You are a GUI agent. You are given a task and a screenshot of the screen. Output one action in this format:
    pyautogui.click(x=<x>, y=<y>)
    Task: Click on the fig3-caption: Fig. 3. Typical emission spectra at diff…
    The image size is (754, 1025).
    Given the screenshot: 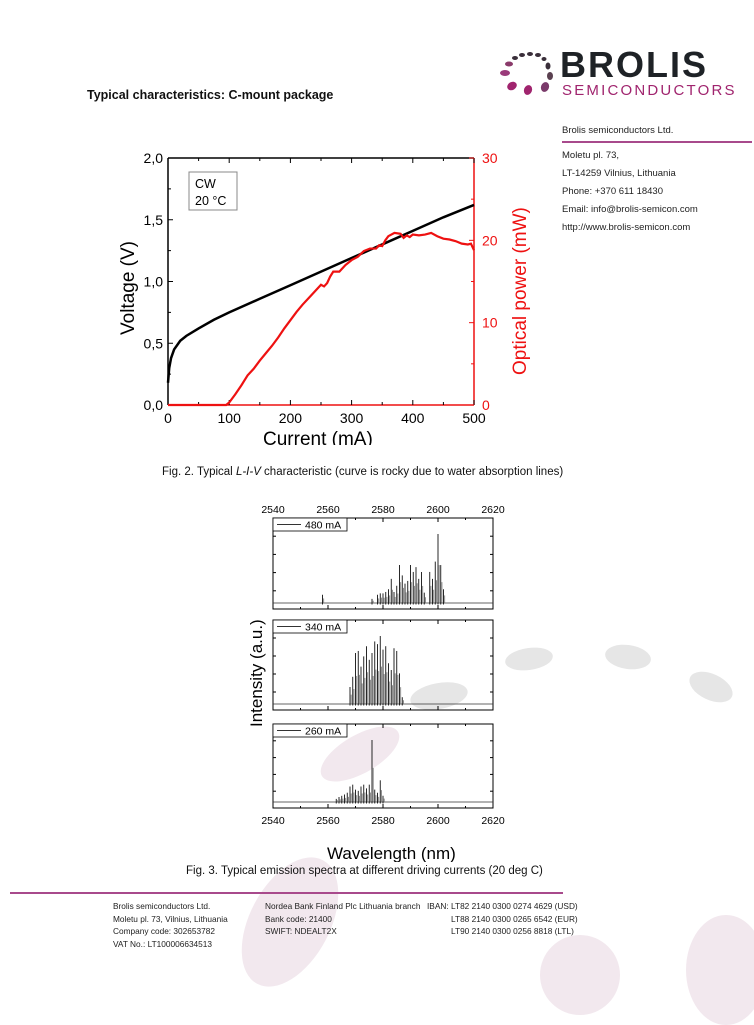 What is the action you would take?
    pyautogui.click(x=364, y=871)
    